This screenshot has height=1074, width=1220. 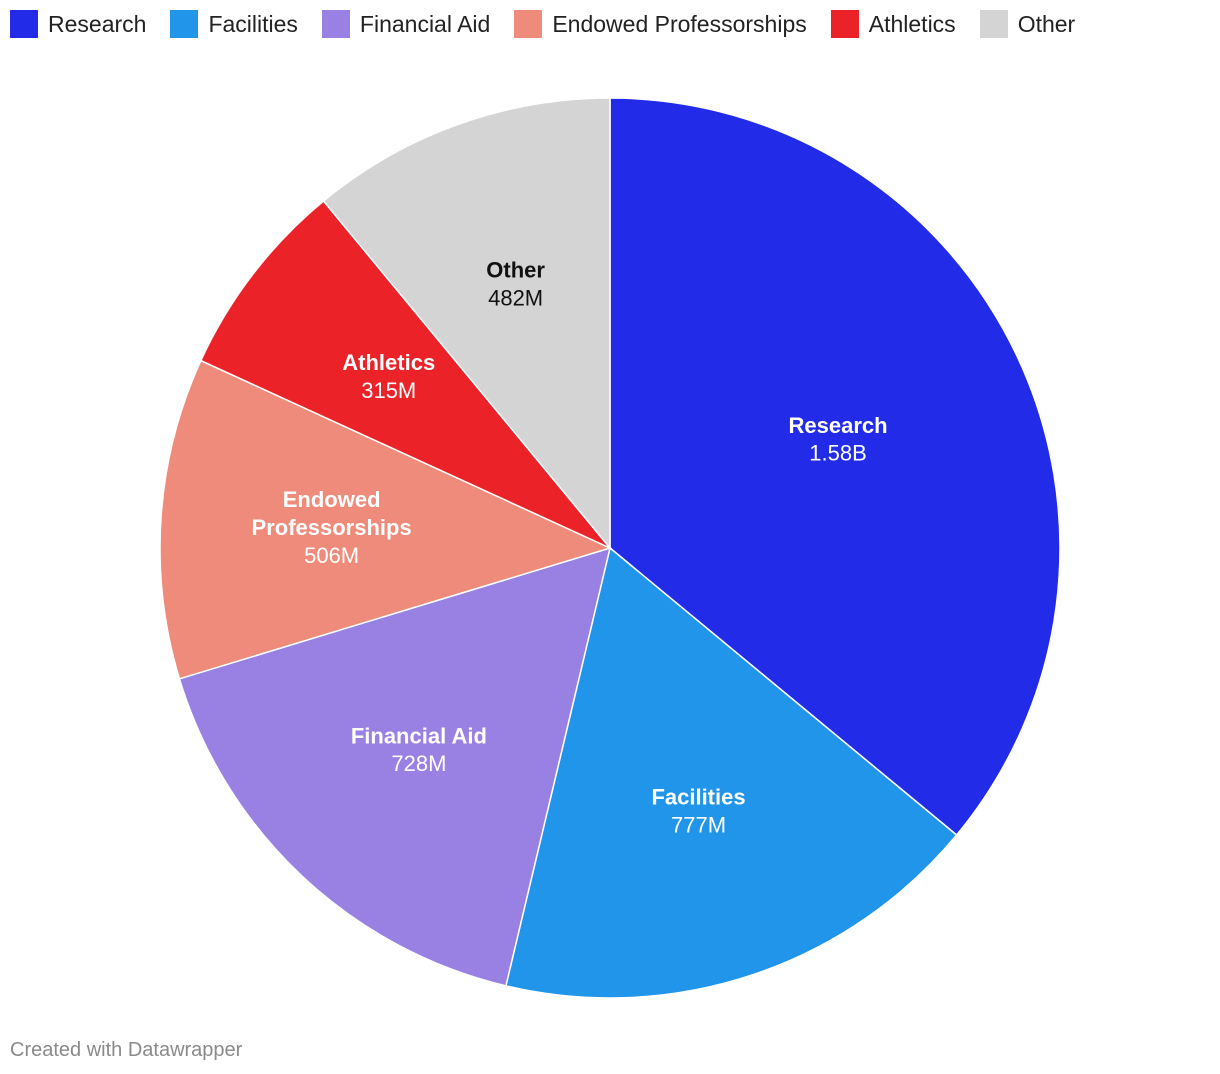 What do you see at coordinates (419, 735) in the screenshot?
I see `slice-name-financial-aid: Financial Aid` at bounding box center [419, 735].